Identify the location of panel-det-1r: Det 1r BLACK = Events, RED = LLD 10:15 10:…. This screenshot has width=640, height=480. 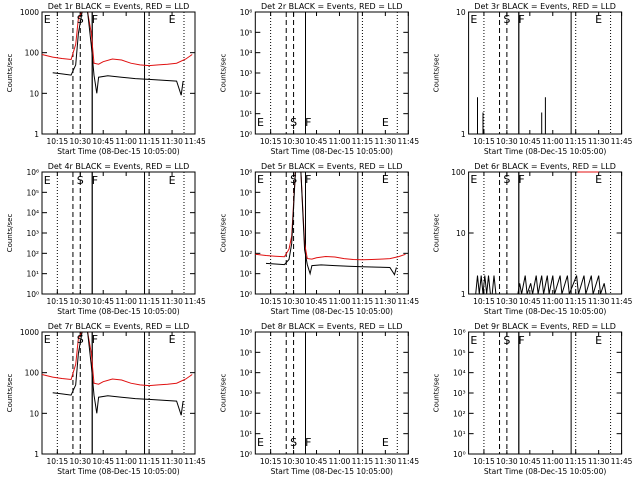
(106, 79).